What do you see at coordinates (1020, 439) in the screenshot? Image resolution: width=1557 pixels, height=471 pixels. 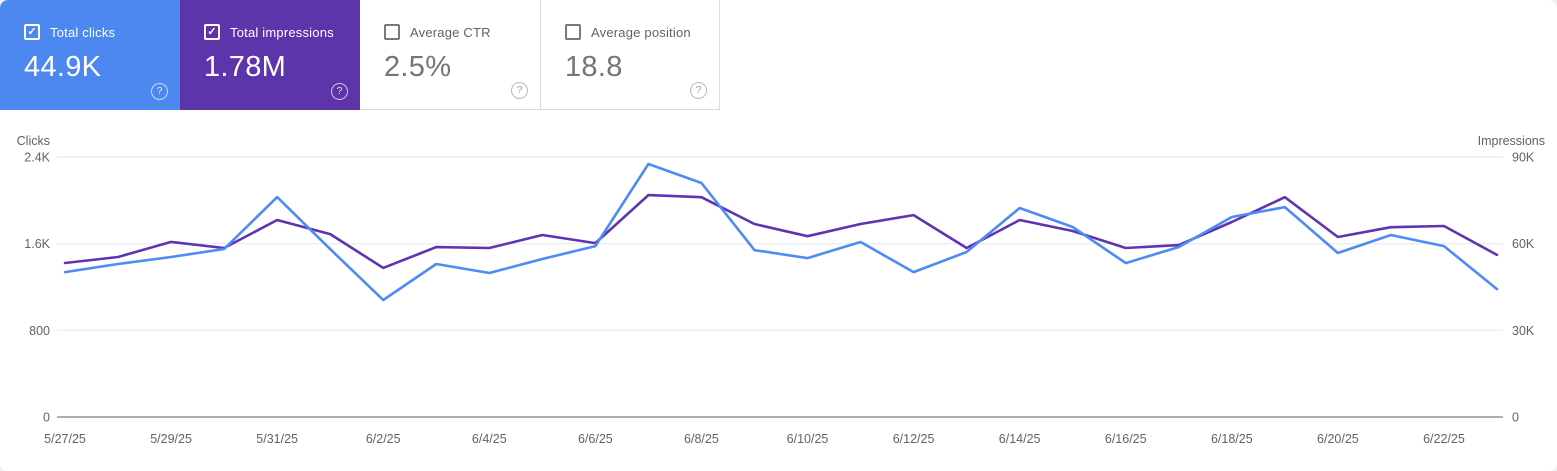 I see `svg-text: 6/14/25` at bounding box center [1020, 439].